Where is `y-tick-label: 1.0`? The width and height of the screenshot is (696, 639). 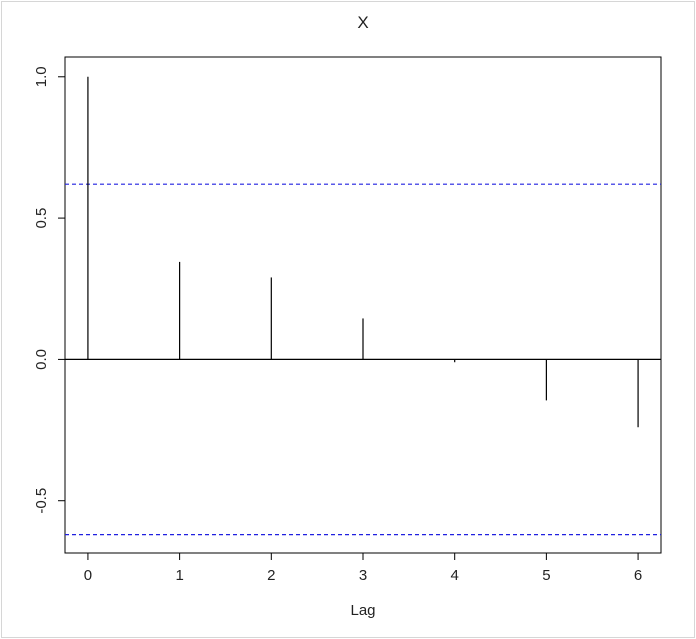
y-tick-label: 1.0 is located at coordinates (41, 76).